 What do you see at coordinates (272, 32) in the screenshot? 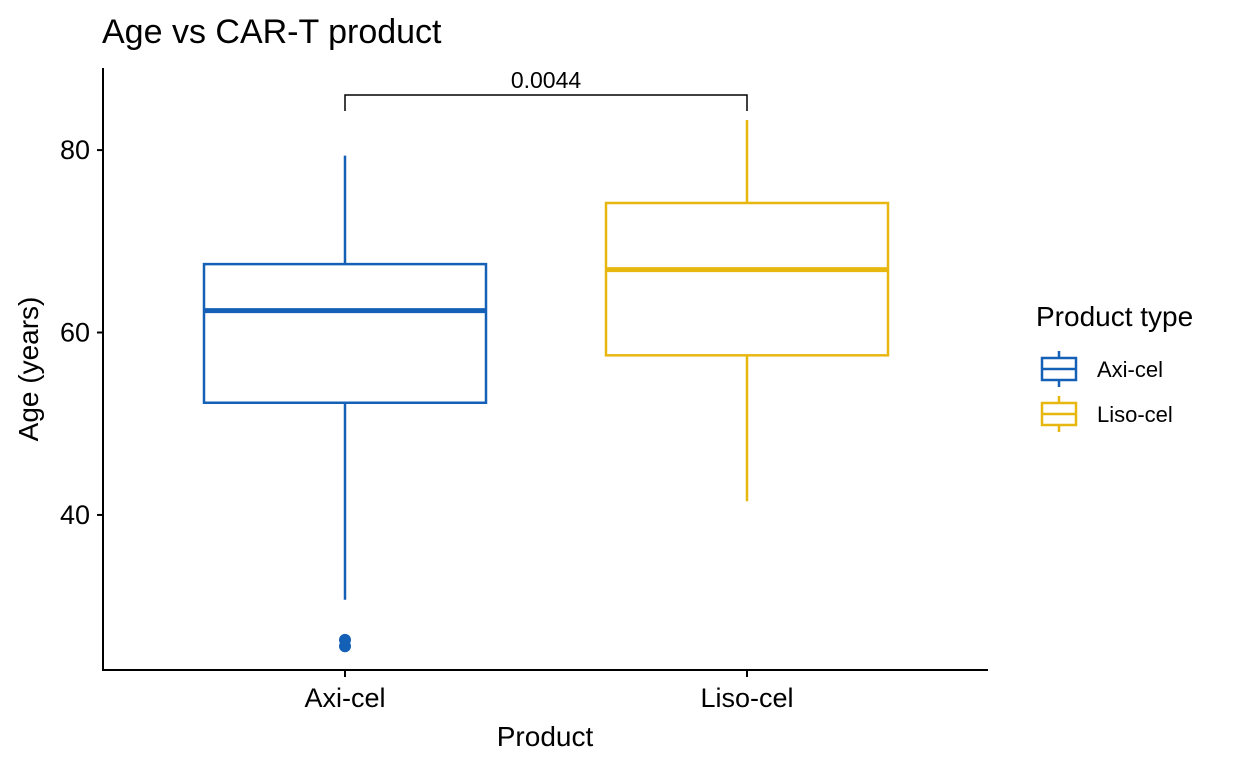
I see `chart-title: Age vs CAR-T product` at bounding box center [272, 32].